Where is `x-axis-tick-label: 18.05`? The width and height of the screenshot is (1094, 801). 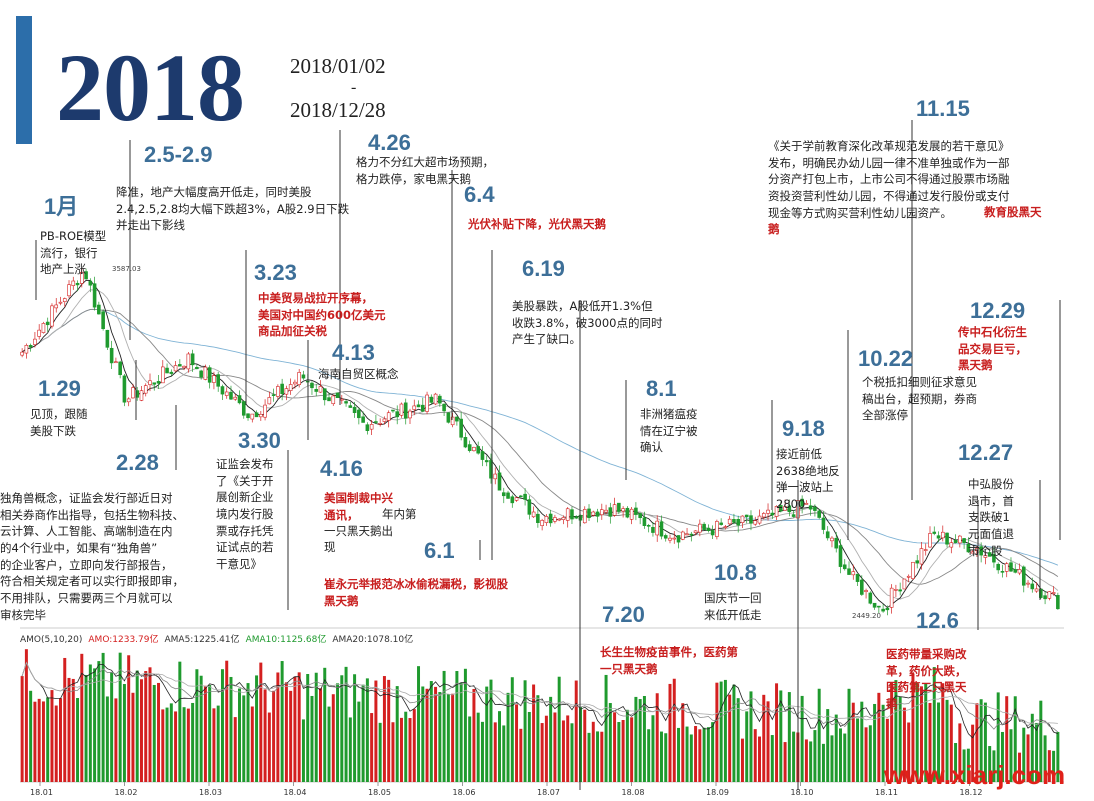 x-axis-tick-label: 18.05 is located at coordinates (379, 792).